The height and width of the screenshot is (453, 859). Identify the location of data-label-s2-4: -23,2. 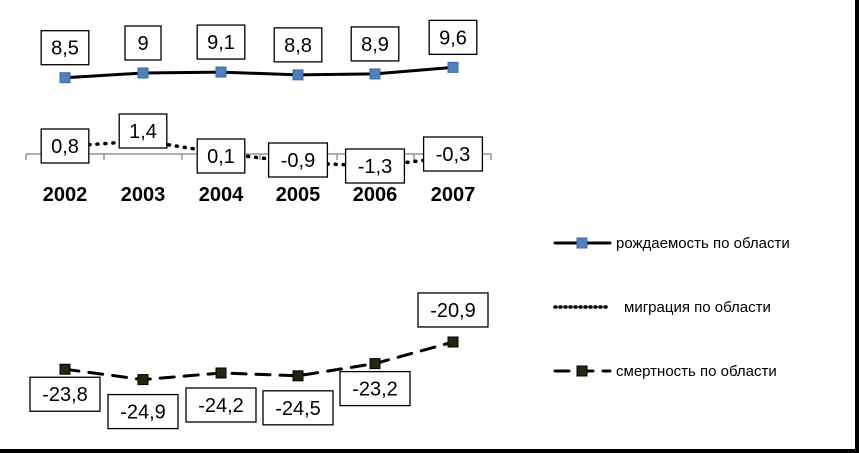
(375, 390).